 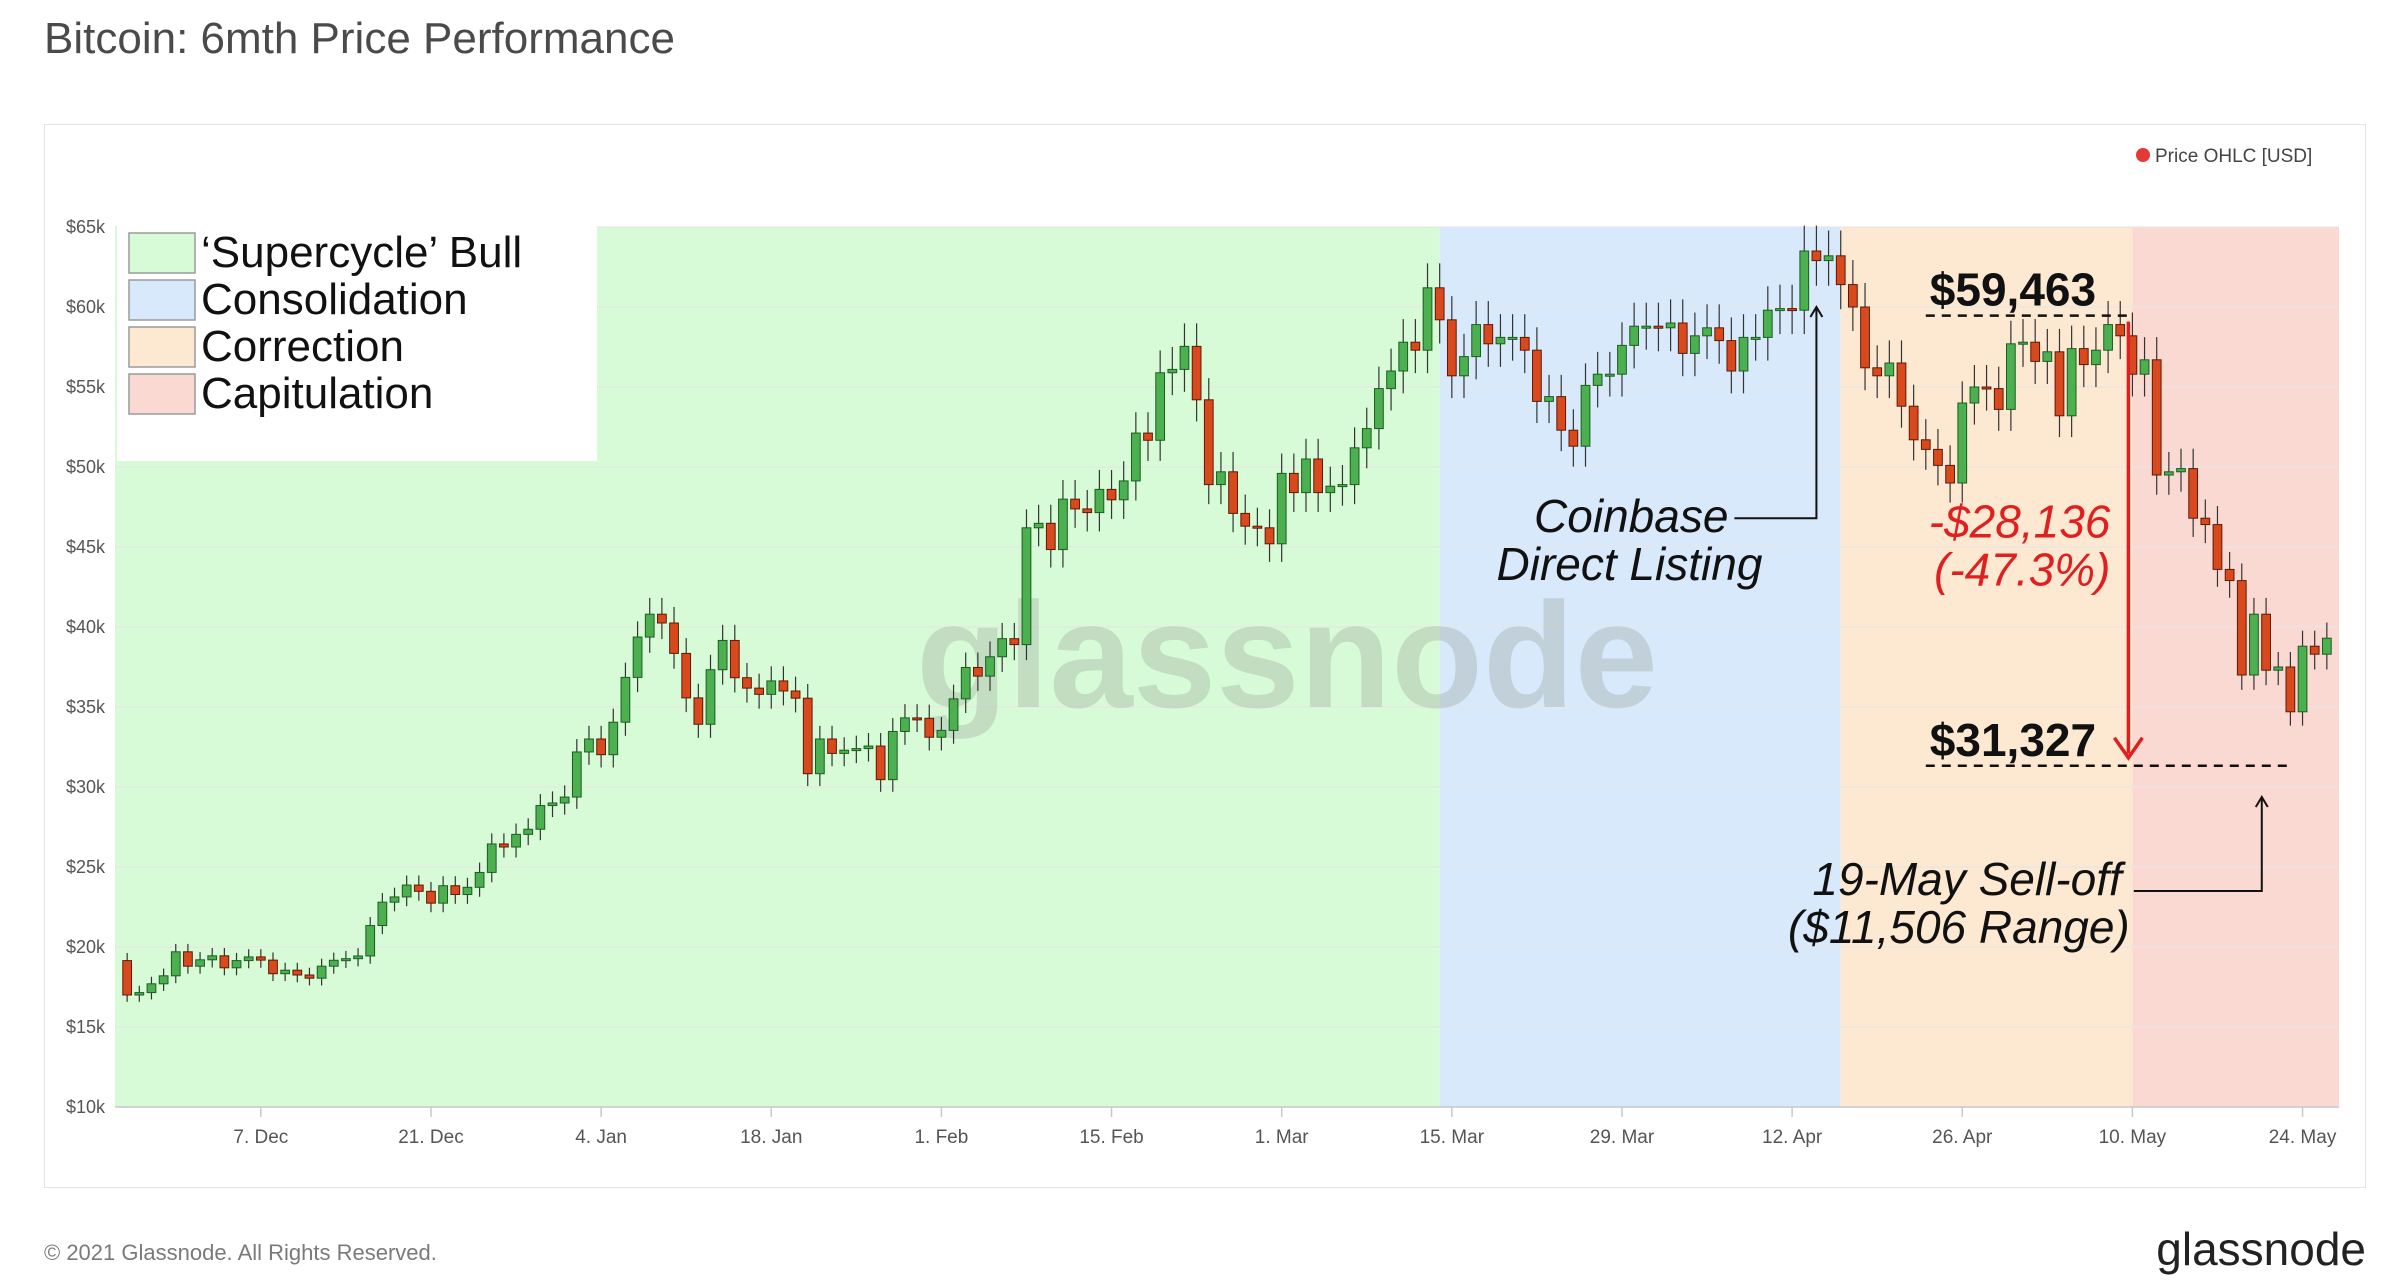 I want to click on selloff-label-1: 19-May Sell-off, so click(x=1969, y=879).